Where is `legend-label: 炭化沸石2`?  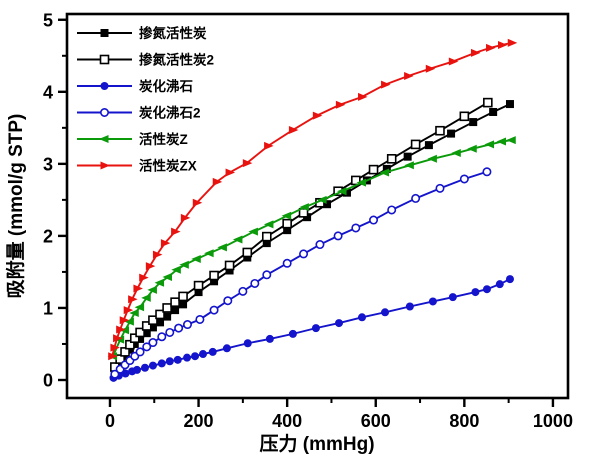 legend-label: 炭化沸石2 is located at coordinates (170, 113).